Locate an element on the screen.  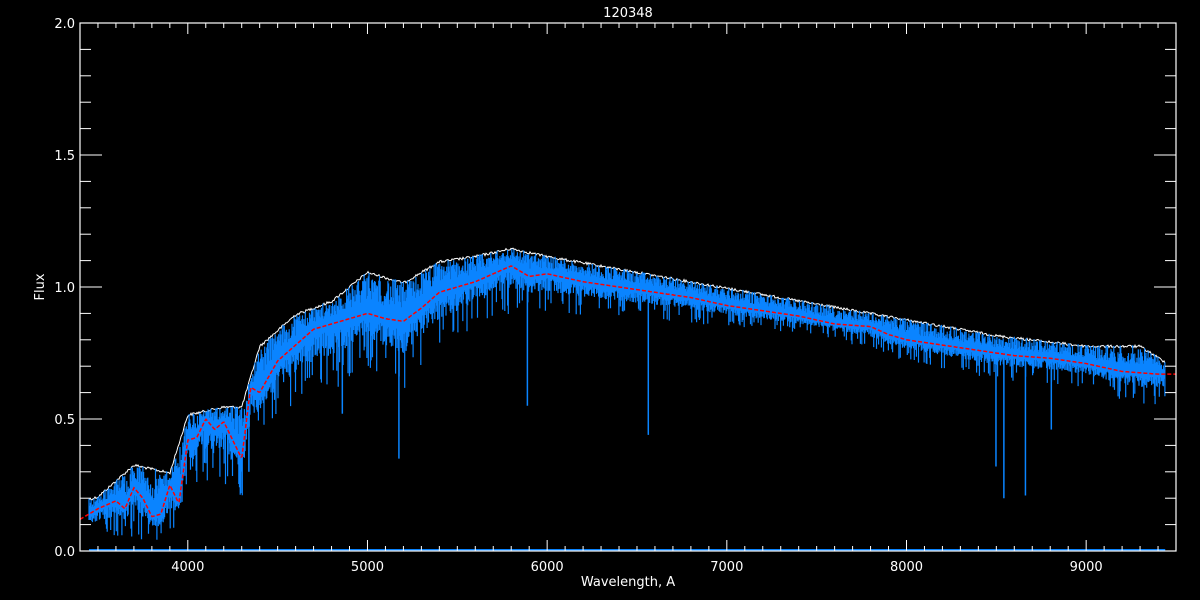
y-tick-label: 0.5 is located at coordinates (64, 420).